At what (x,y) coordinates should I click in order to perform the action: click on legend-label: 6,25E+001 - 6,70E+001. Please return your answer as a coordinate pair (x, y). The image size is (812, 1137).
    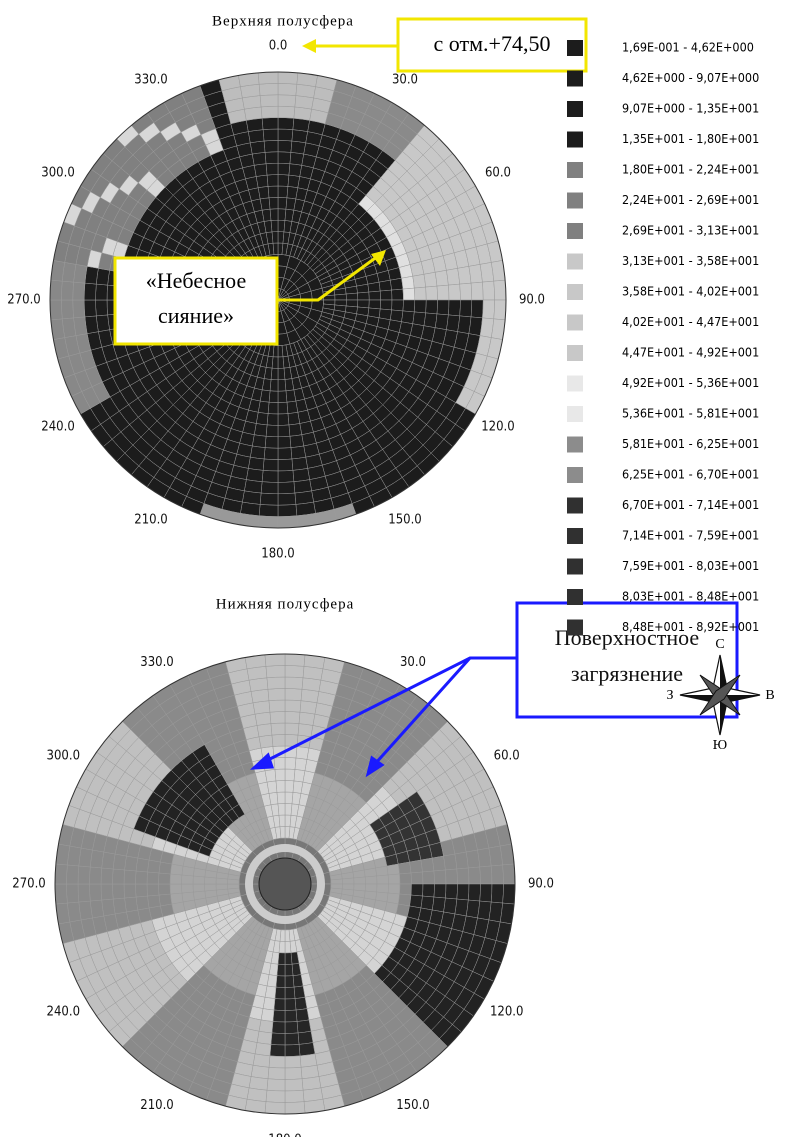
    Looking at the image, I should click on (690, 474).